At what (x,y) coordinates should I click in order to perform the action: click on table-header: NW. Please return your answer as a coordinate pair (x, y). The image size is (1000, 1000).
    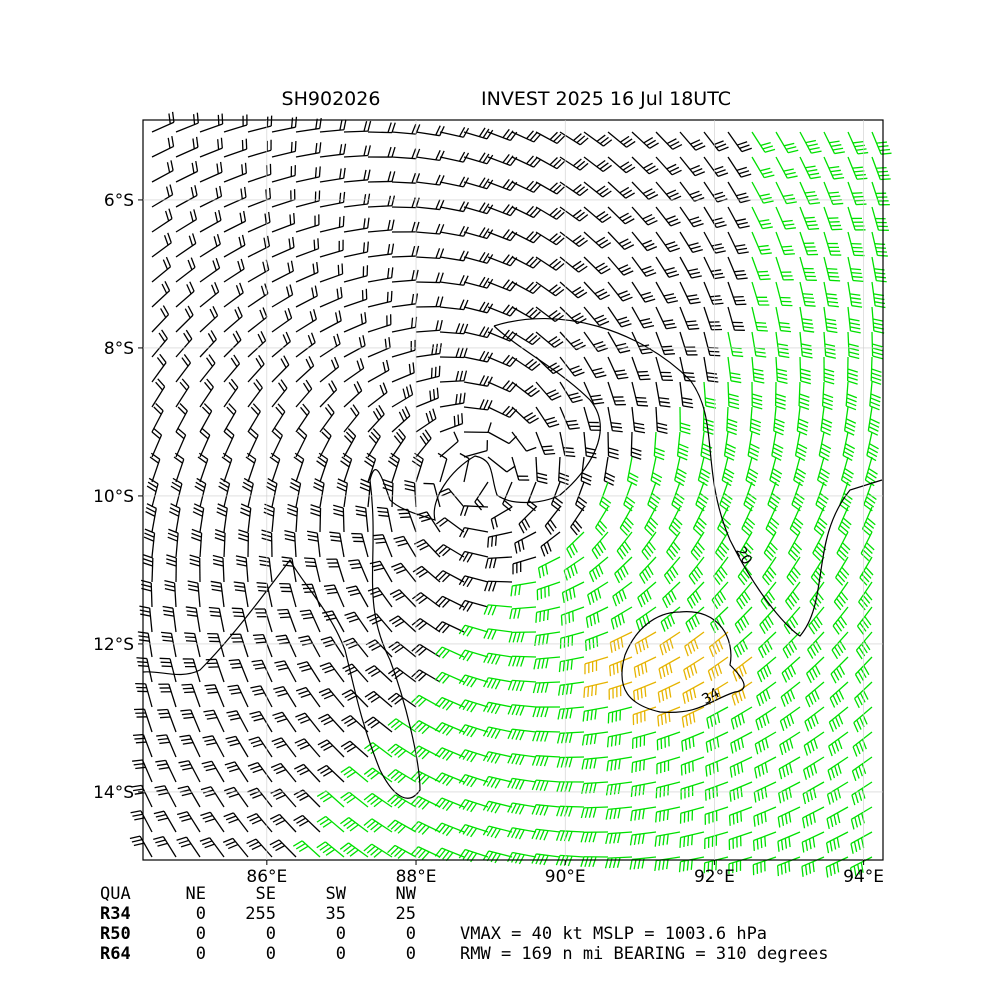
    Looking at the image, I should click on (406, 894).